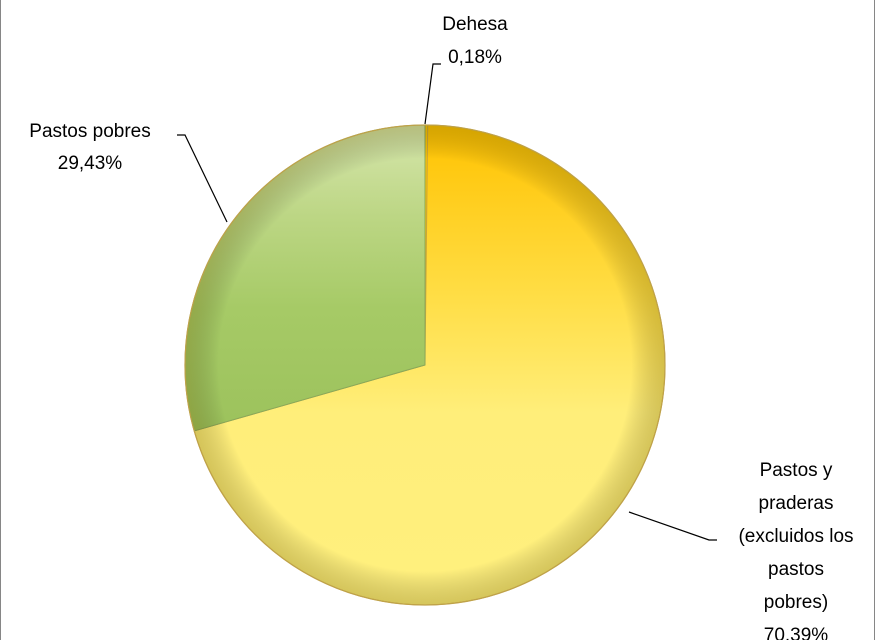 This screenshot has height=640, width=877. I want to click on data-label-pastos-pobres-value: 29,43%, so click(90, 163).